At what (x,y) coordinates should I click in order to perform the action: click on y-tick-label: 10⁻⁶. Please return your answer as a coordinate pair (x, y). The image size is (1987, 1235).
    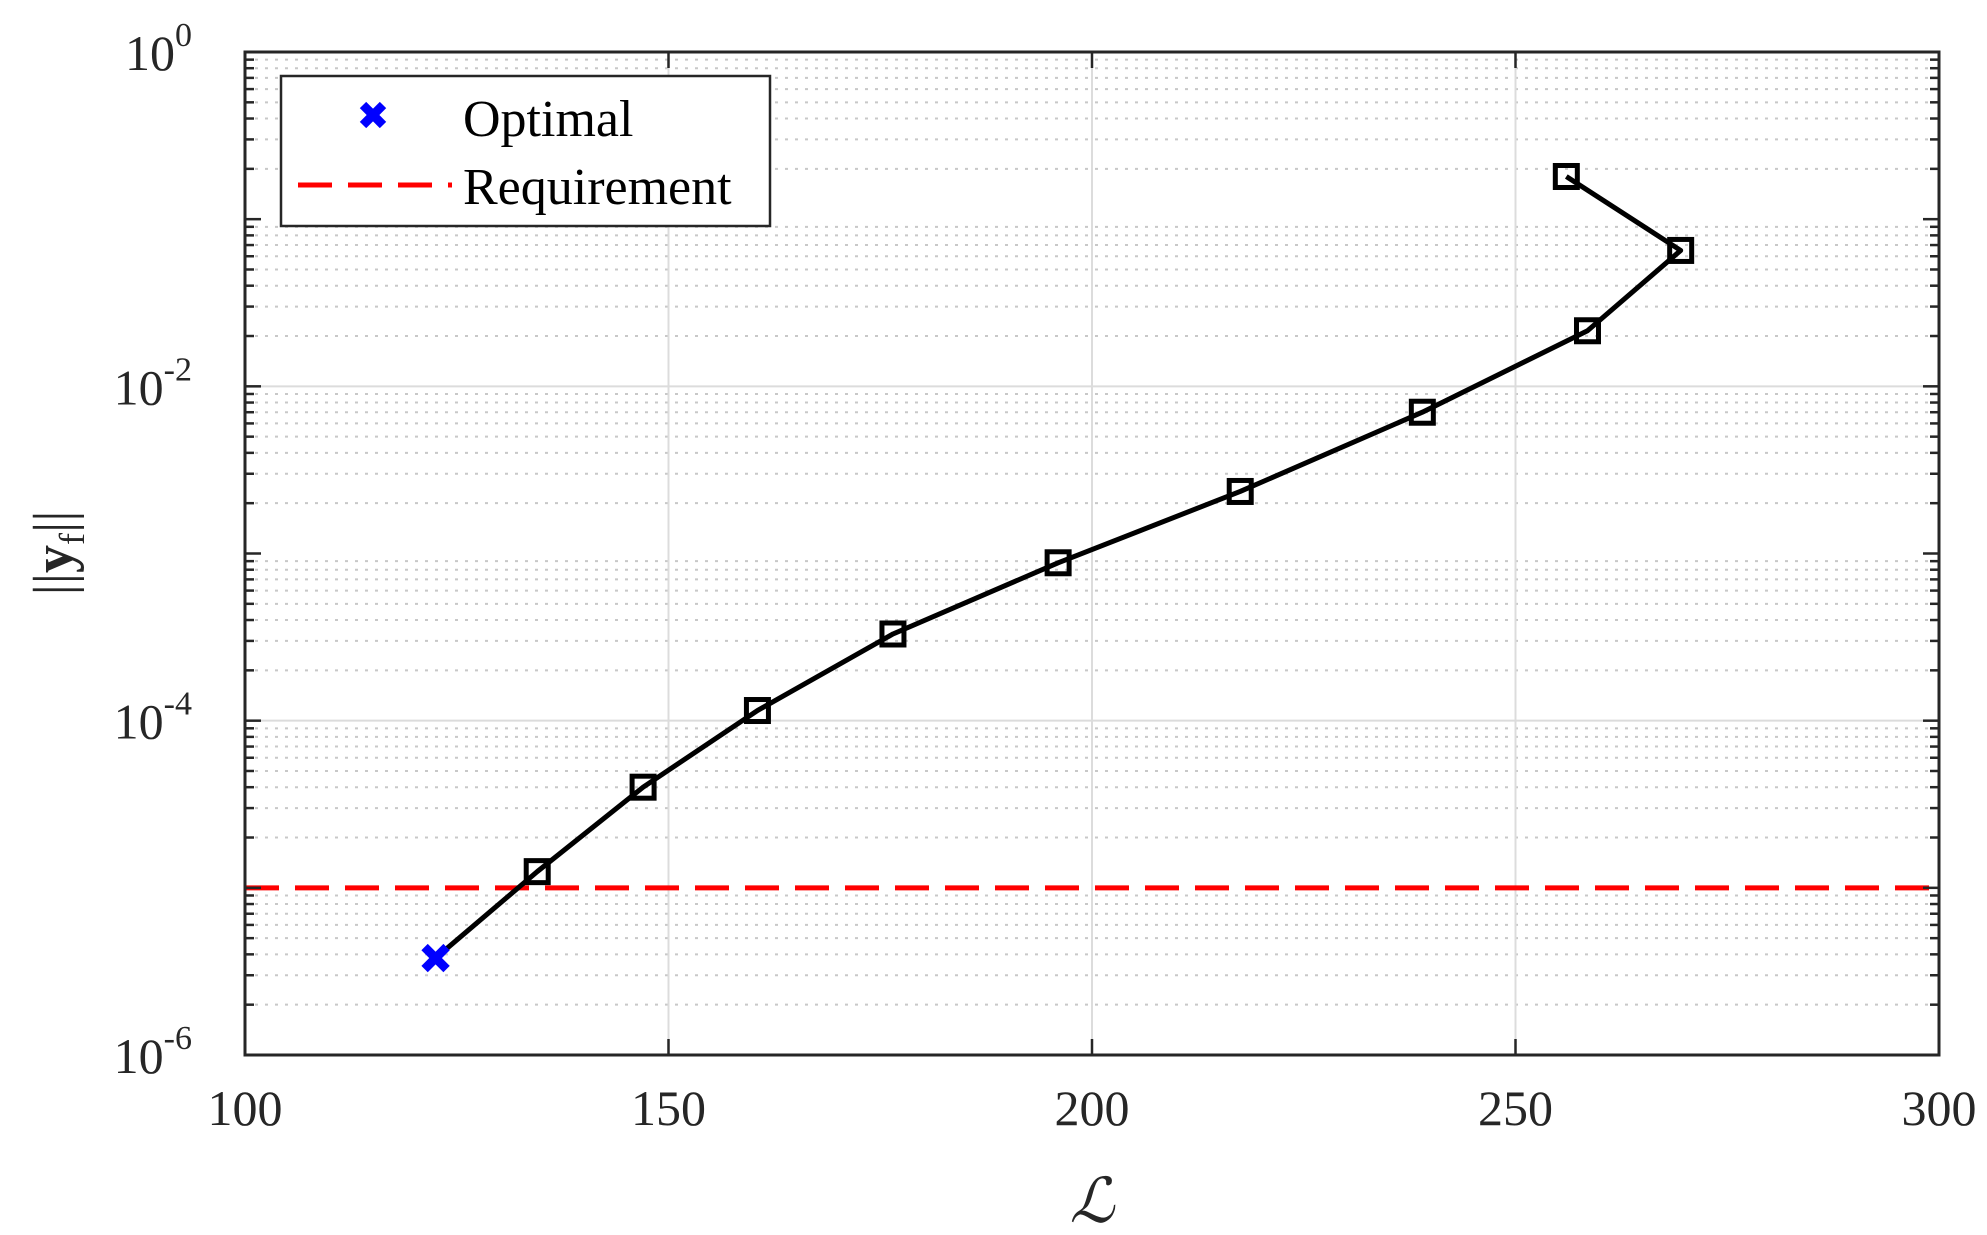
    Looking at the image, I should click on (153, 1052).